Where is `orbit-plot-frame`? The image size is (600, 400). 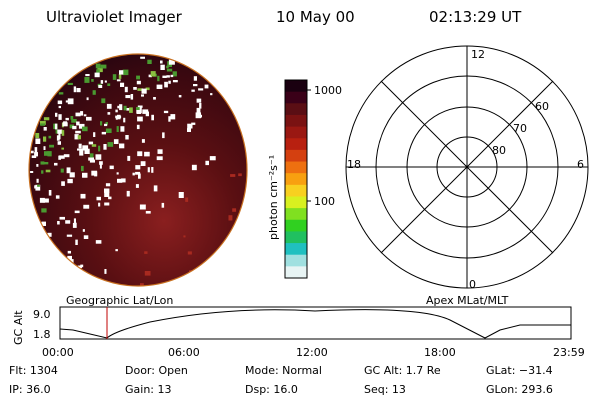 orbit-plot-frame is located at coordinates (315, 323).